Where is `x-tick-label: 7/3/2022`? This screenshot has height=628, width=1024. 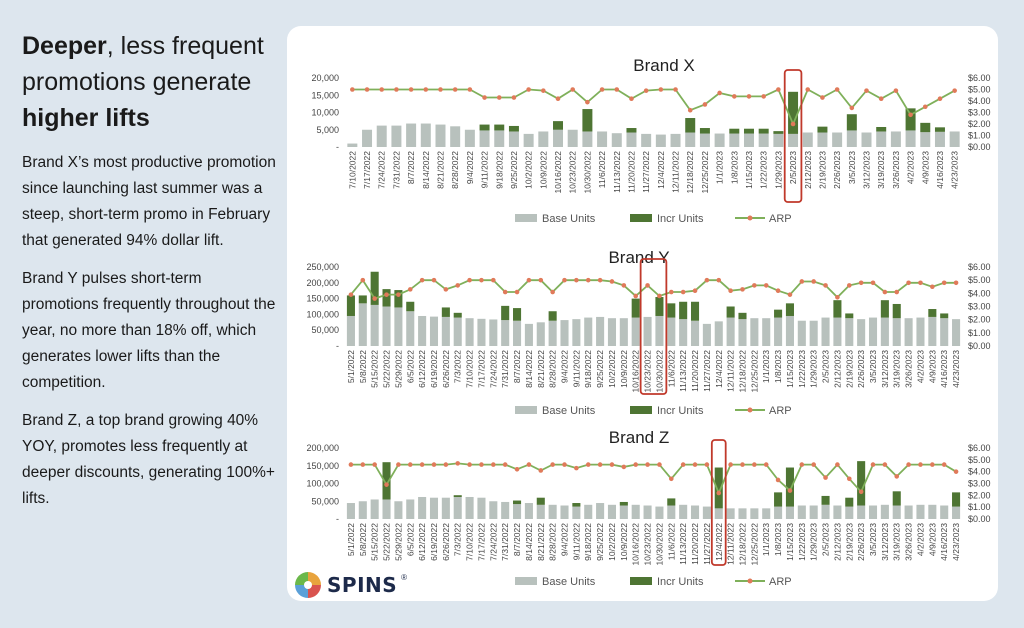
x-tick-label: 7/3/2022 is located at coordinates (458, 366).